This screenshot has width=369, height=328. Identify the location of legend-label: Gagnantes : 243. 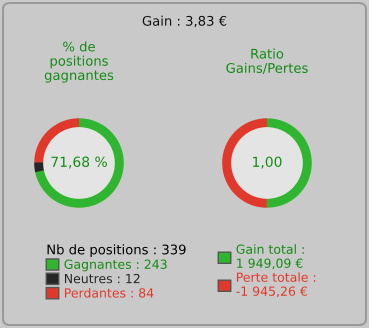
(115, 265).